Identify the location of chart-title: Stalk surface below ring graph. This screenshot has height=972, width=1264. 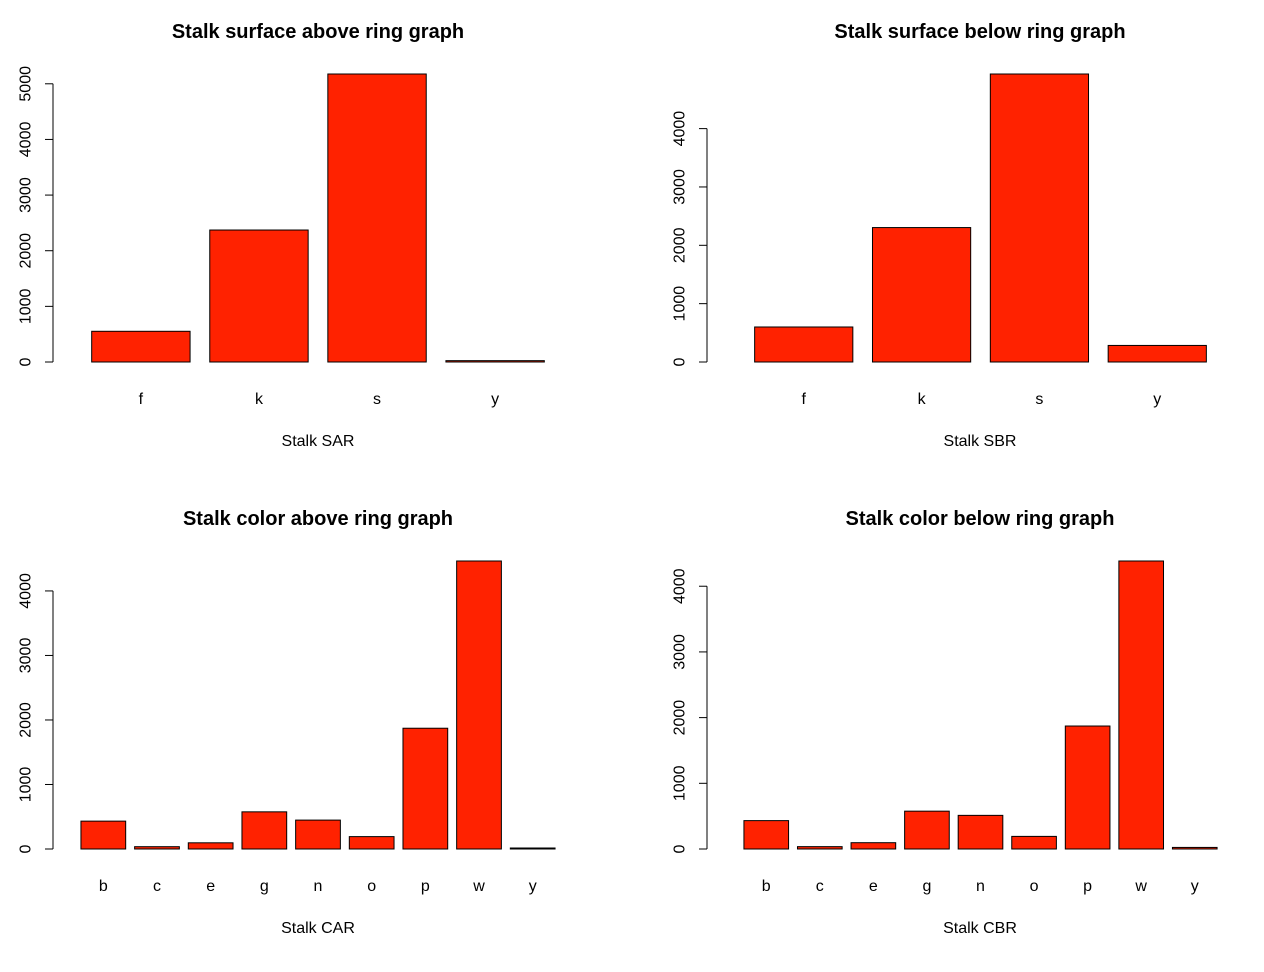
(979, 32).